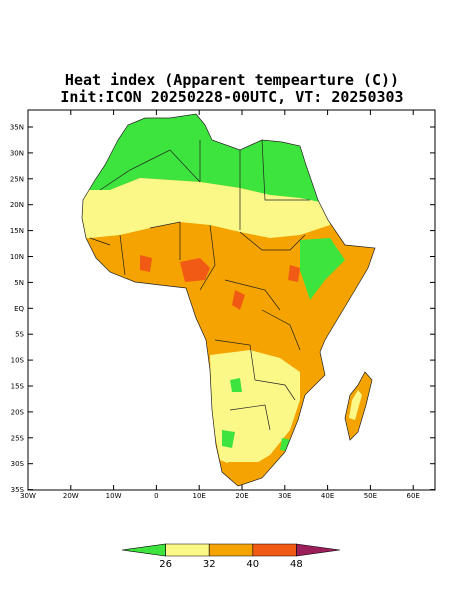 Image resolution: width=463 pixels, height=600 pixels. What do you see at coordinates (18, 490) in the screenshot?
I see `lat-label: 35S` at bounding box center [18, 490].